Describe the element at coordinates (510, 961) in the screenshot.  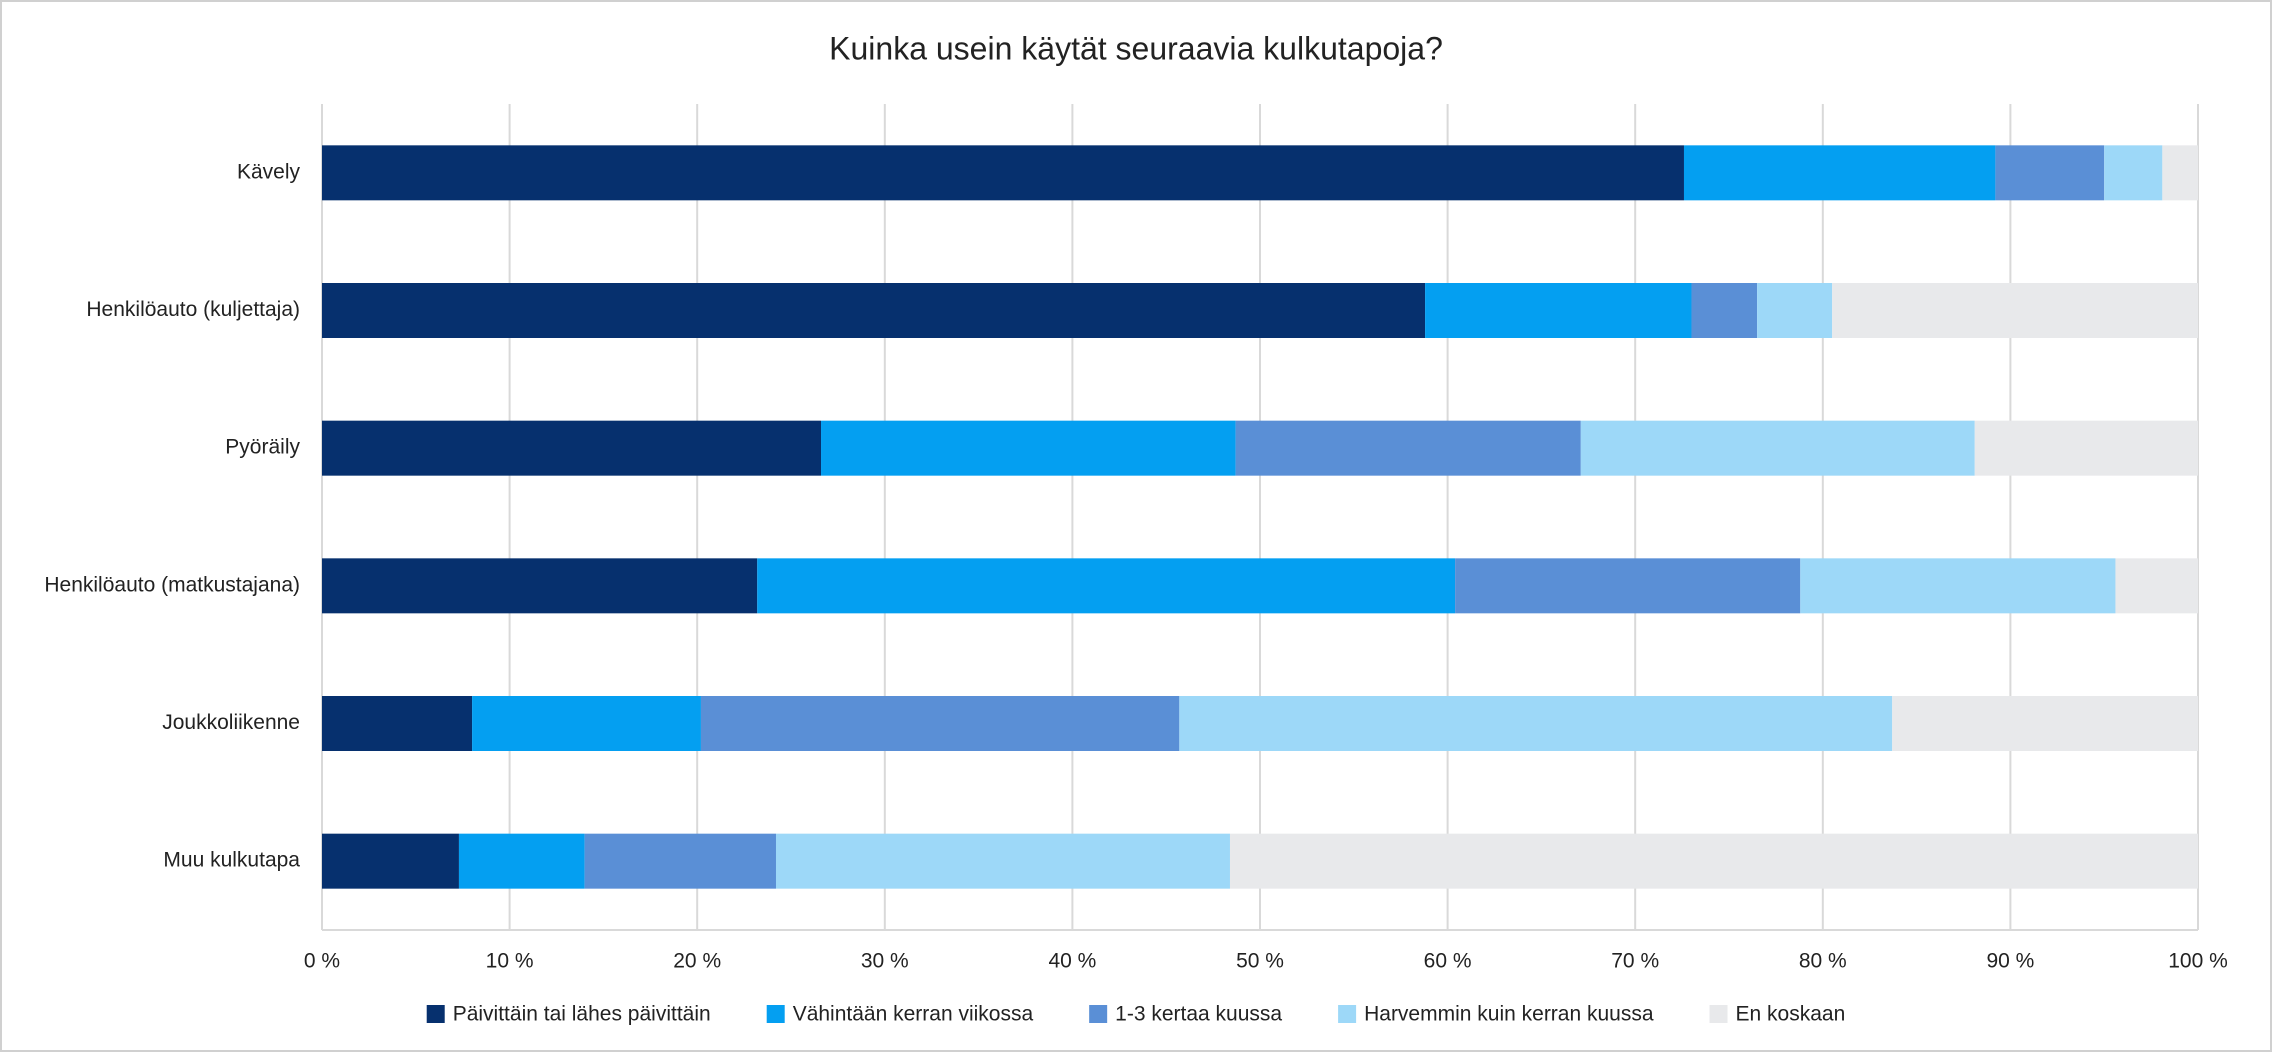
I see `x-tick-label: 10 %` at that location.